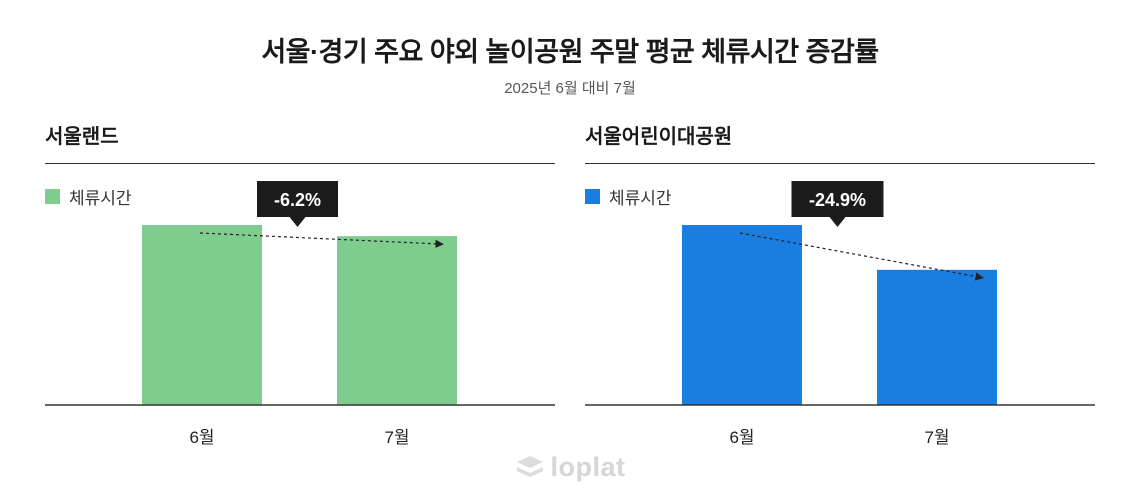 The image size is (1140, 501). What do you see at coordinates (837, 200) in the screenshot?
I see `change-label: -24.9%` at bounding box center [837, 200].